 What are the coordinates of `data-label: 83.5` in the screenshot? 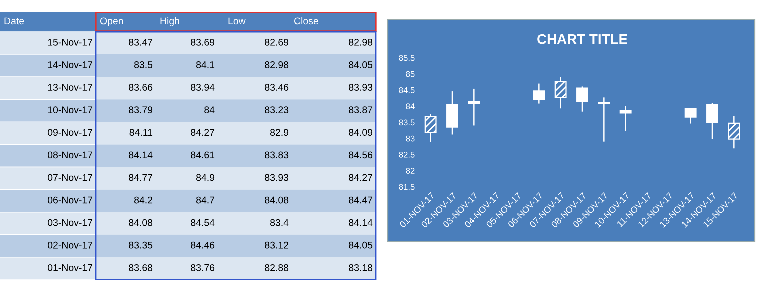 It's located at (143, 65).